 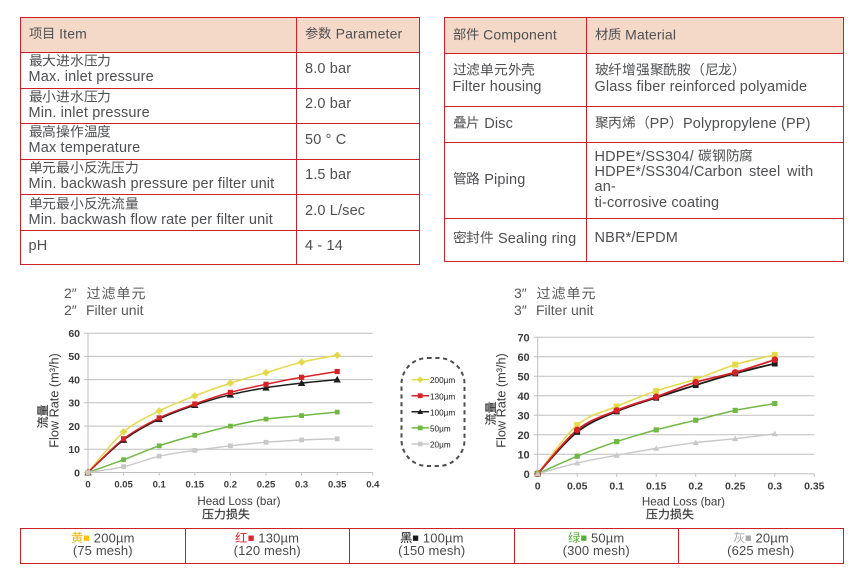 What do you see at coordinates (373, 484) in the screenshot?
I see `svg-text: 0.4` at bounding box center [373, 484].